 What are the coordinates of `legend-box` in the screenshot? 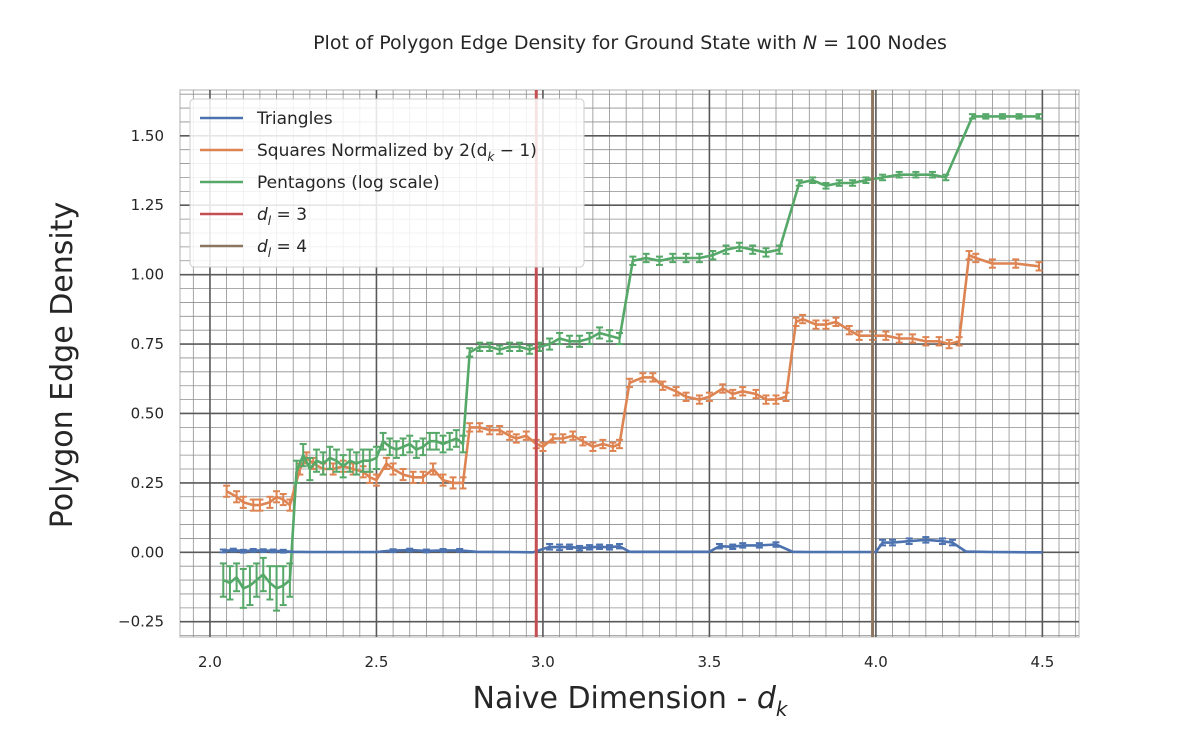 It's located at (387, 183).